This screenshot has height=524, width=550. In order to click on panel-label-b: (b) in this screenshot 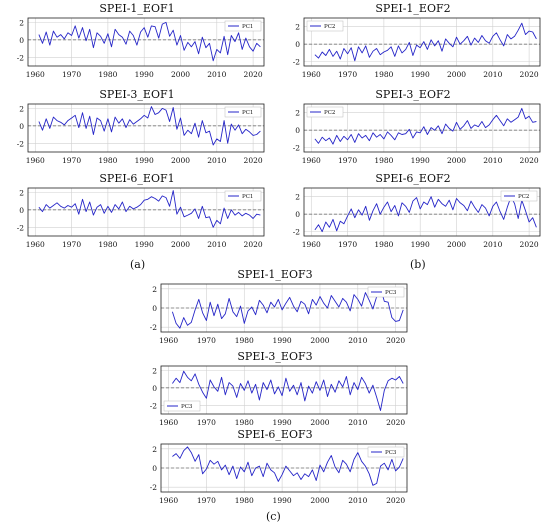, I will do `click(418, 264)`.